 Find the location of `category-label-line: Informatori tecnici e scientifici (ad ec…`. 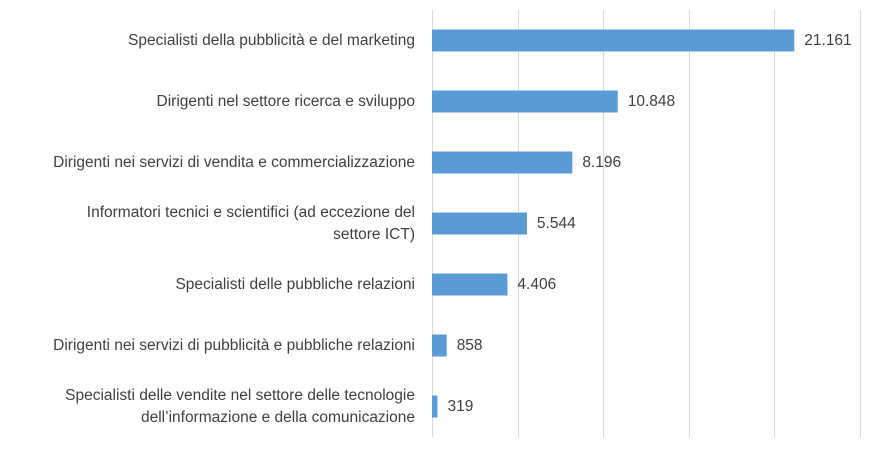

category-label-line: Informatori tecnici e scientifici (ad ec… is located at coordinates (251, 212).